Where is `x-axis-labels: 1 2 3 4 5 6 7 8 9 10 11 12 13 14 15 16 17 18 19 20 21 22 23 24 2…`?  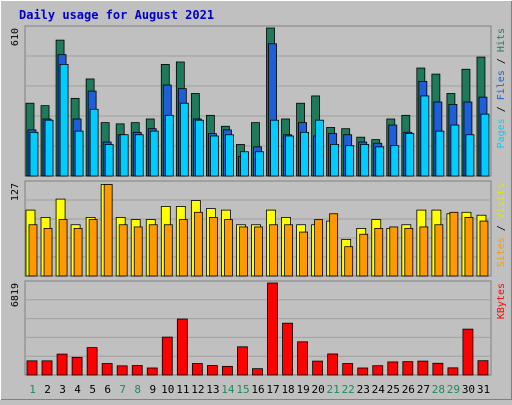 x-axis-labels: 1 2 3 4 5 6 7 8 9 10 11 12 13 14 15 16 17 18 19 20 21 22 23 24 2… is located at coordinates (259, 389).